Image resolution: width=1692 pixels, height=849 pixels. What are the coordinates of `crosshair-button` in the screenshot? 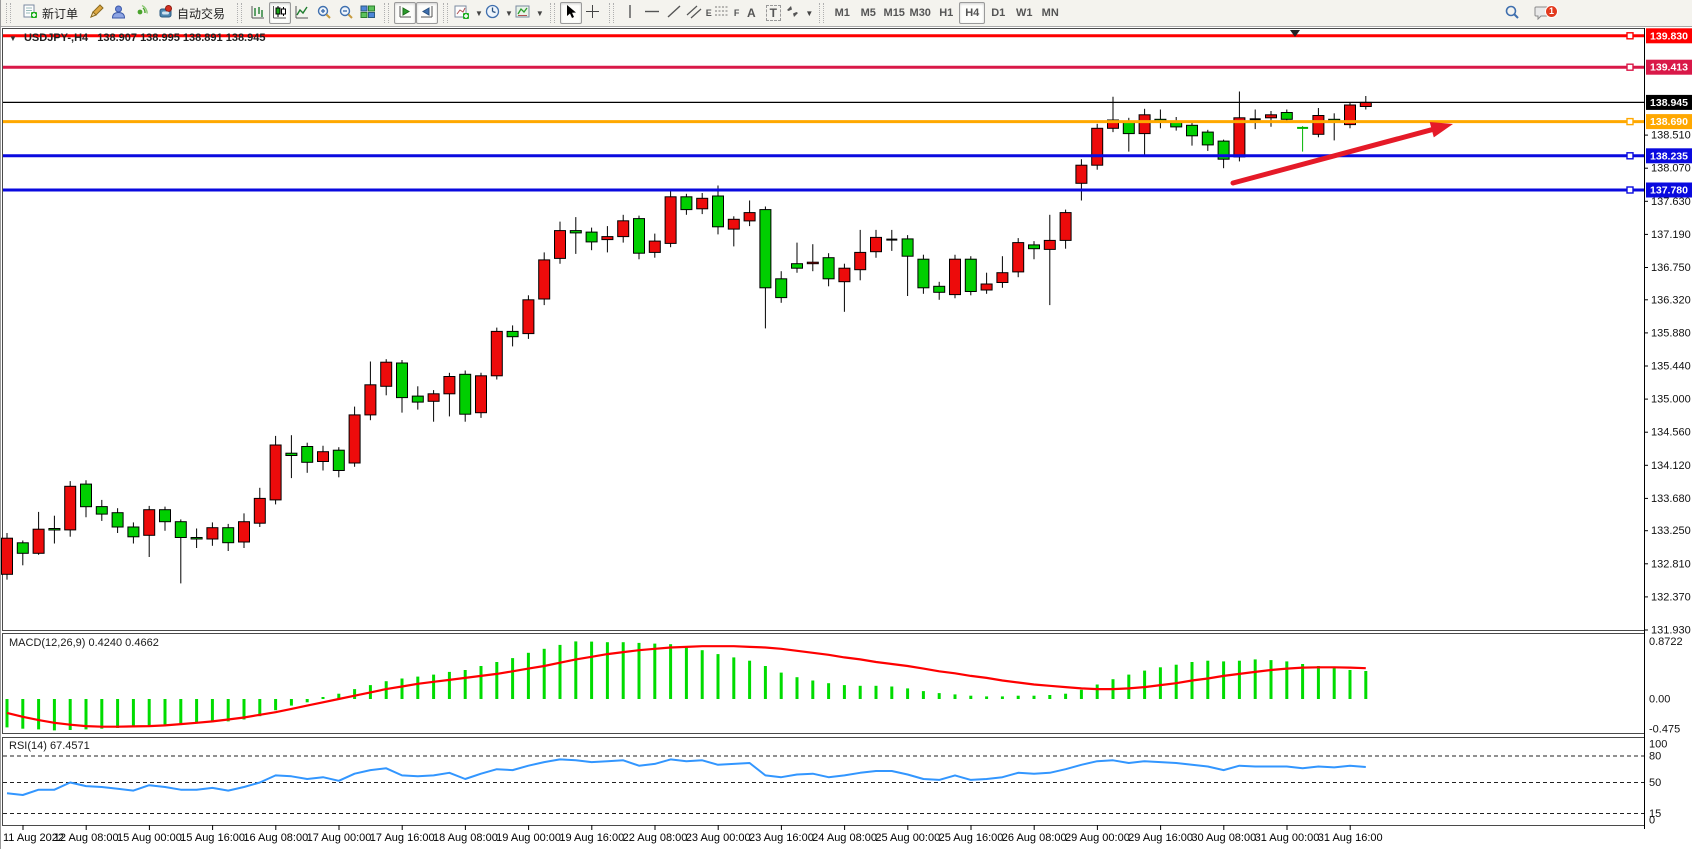 It's located at (593, 13).